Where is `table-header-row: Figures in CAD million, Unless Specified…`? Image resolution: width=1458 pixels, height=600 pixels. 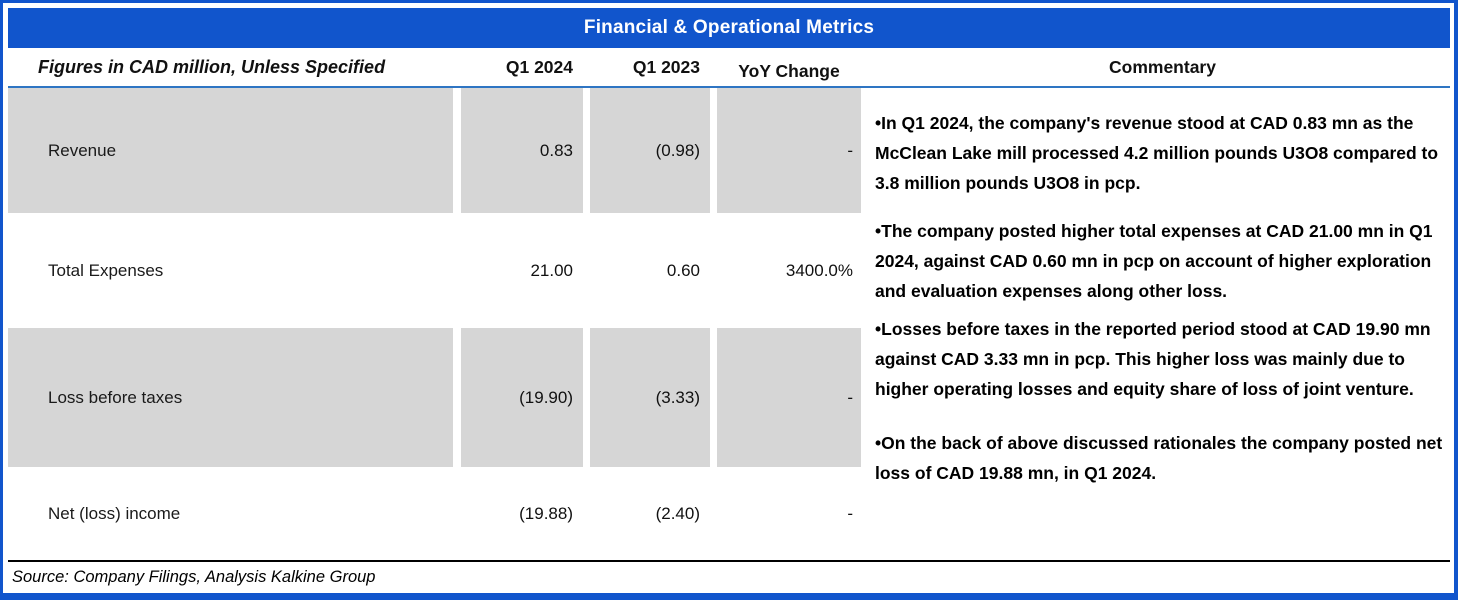 table-header-row: Figures in CAD million, Unless Specified… is located at coordinates (729, 68).